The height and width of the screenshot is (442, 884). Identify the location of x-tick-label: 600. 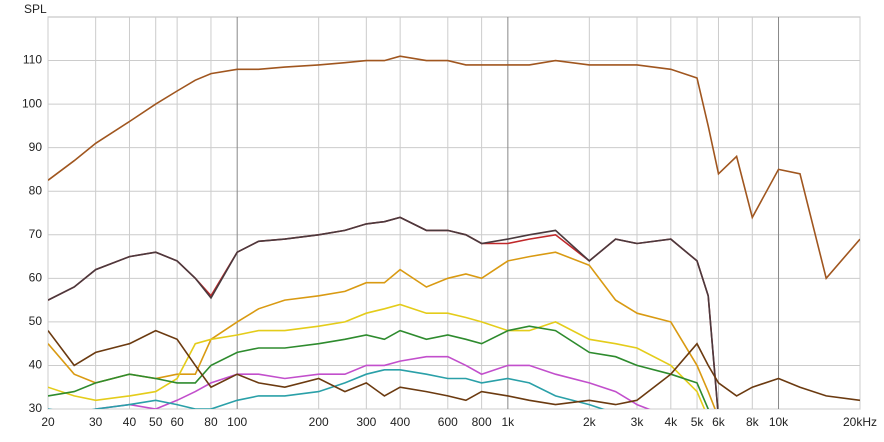
(448, 422).